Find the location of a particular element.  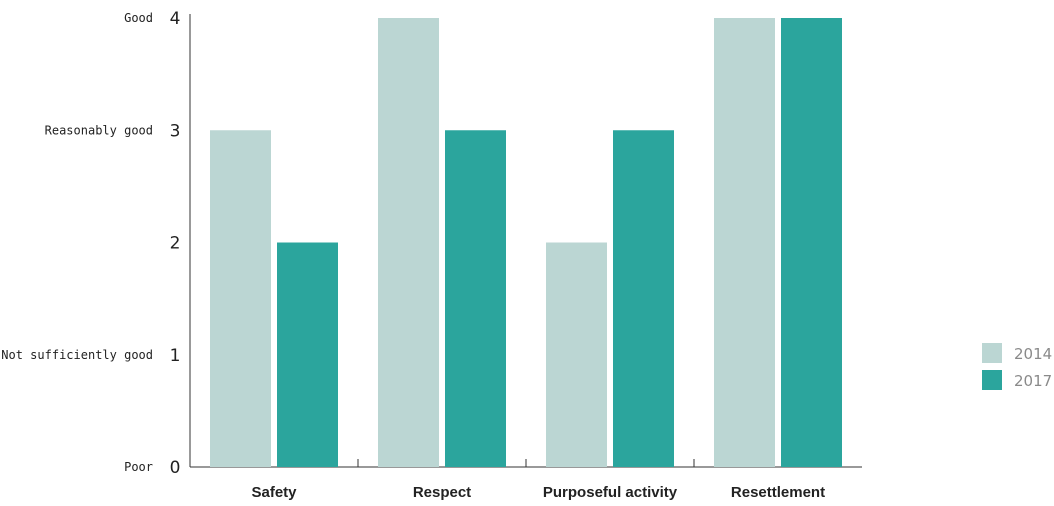

bar-2014-safety is located at coordinates (240, 298).